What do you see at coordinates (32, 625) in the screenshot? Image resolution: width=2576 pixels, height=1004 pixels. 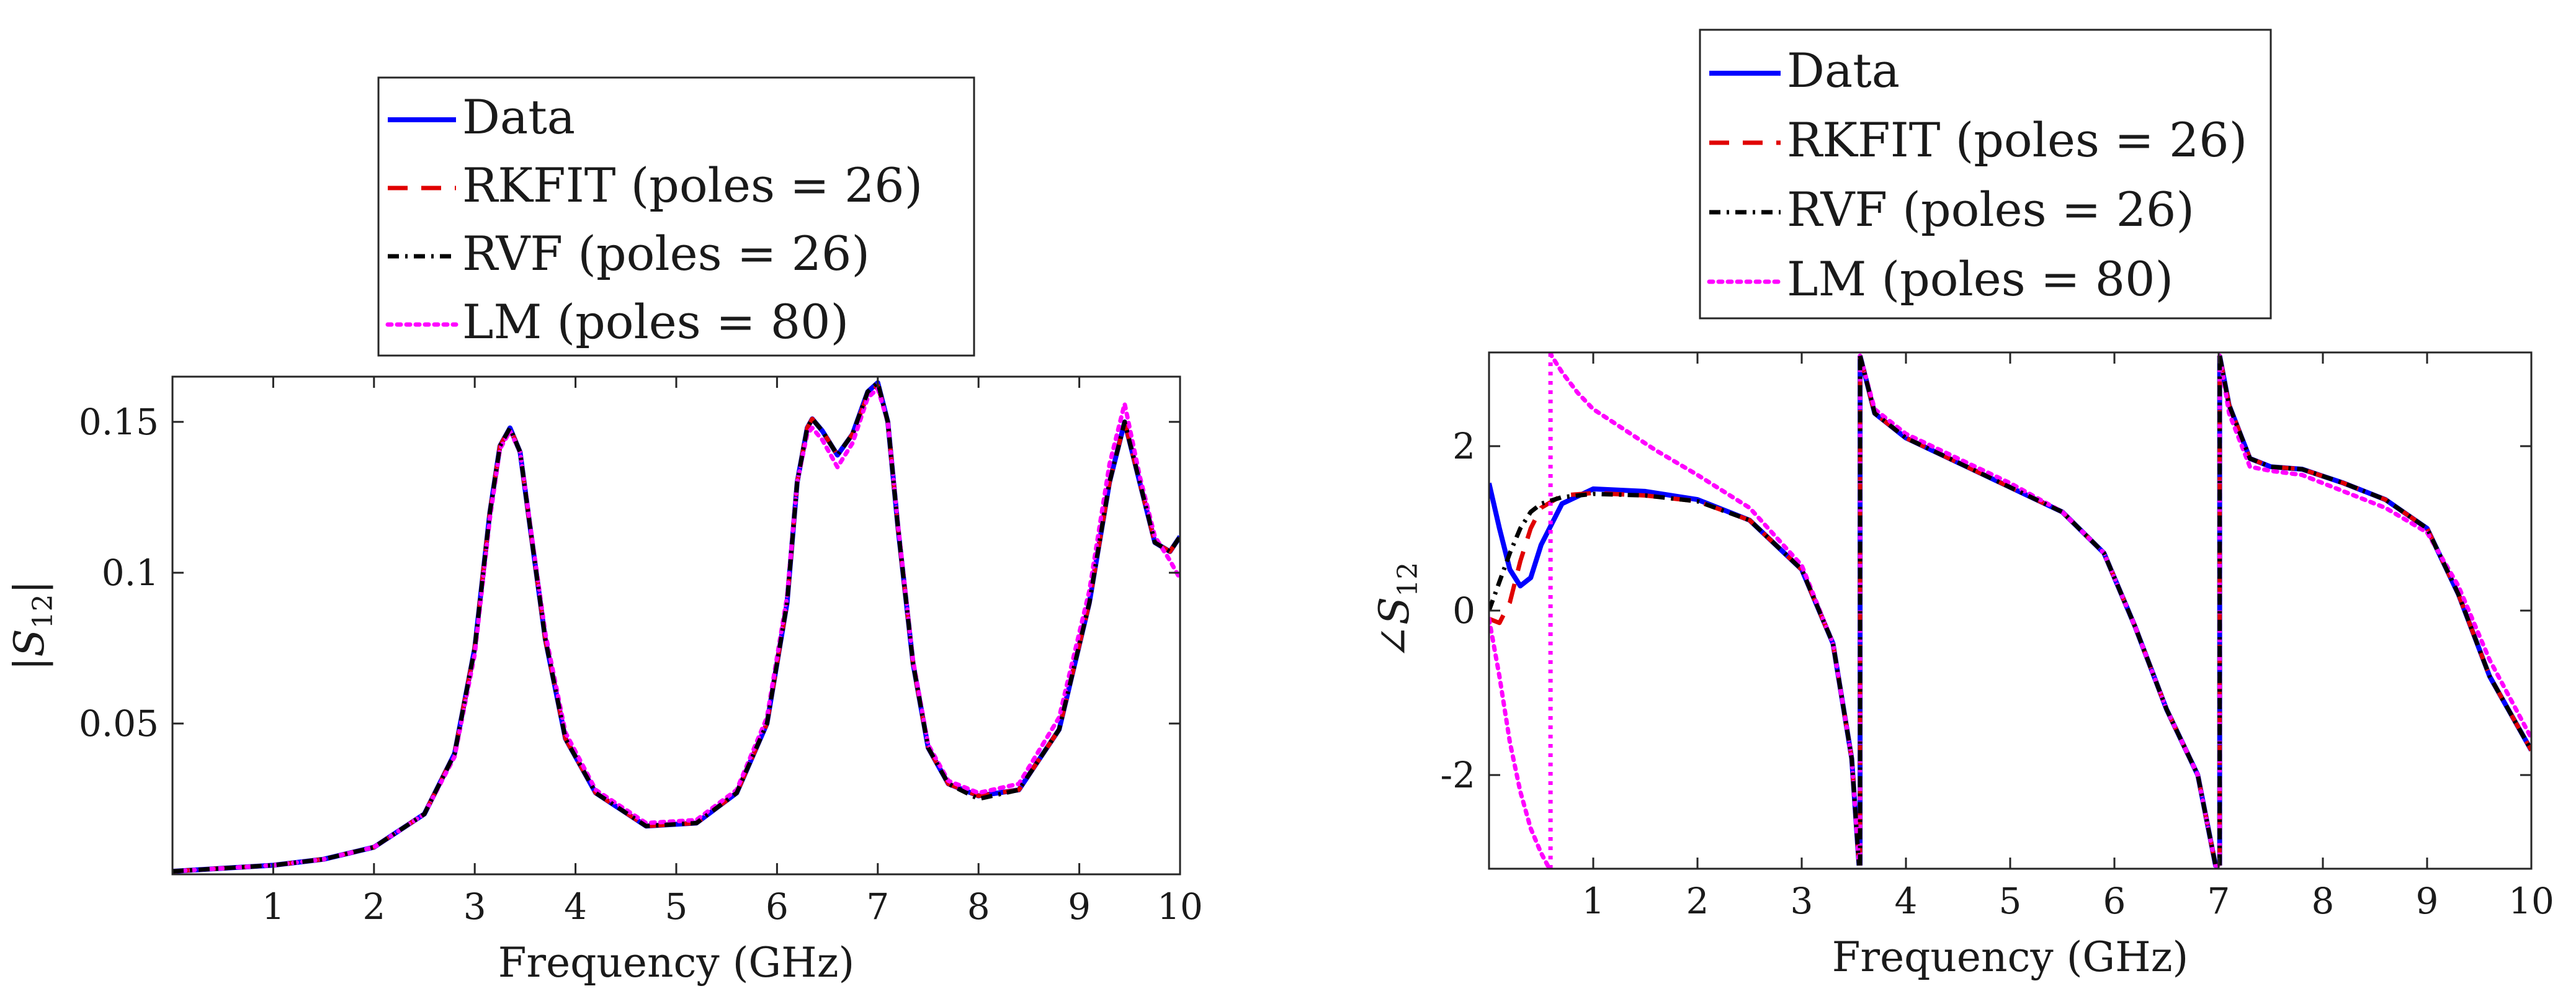 I see `y-axis-label: |S12|` at bounding box center [32, 625].